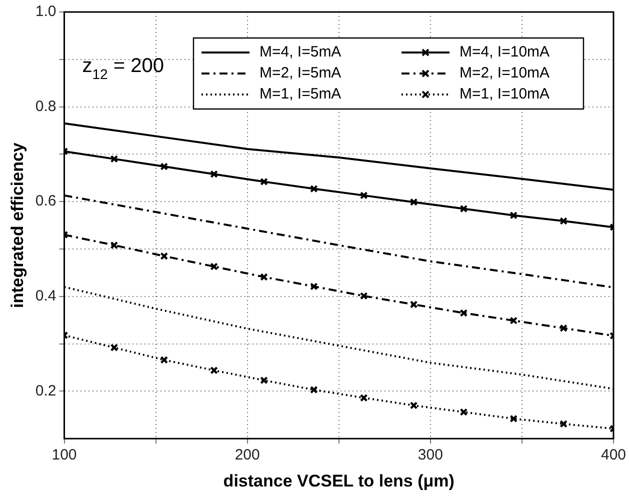  I want to click on y-tick-label: 0.2, so click(45, 391).